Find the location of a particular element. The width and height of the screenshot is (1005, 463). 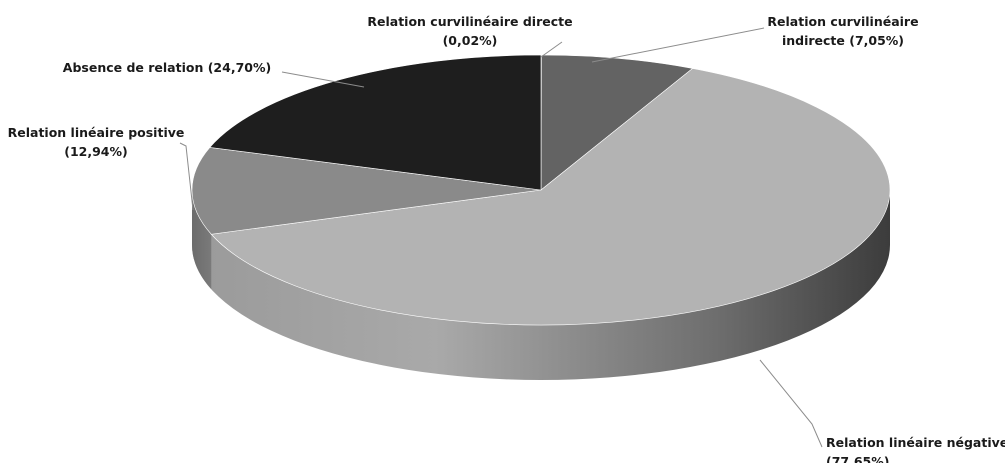

slice-label-4: Absence de relation (24,70%) is located at coordinates (167, 67).